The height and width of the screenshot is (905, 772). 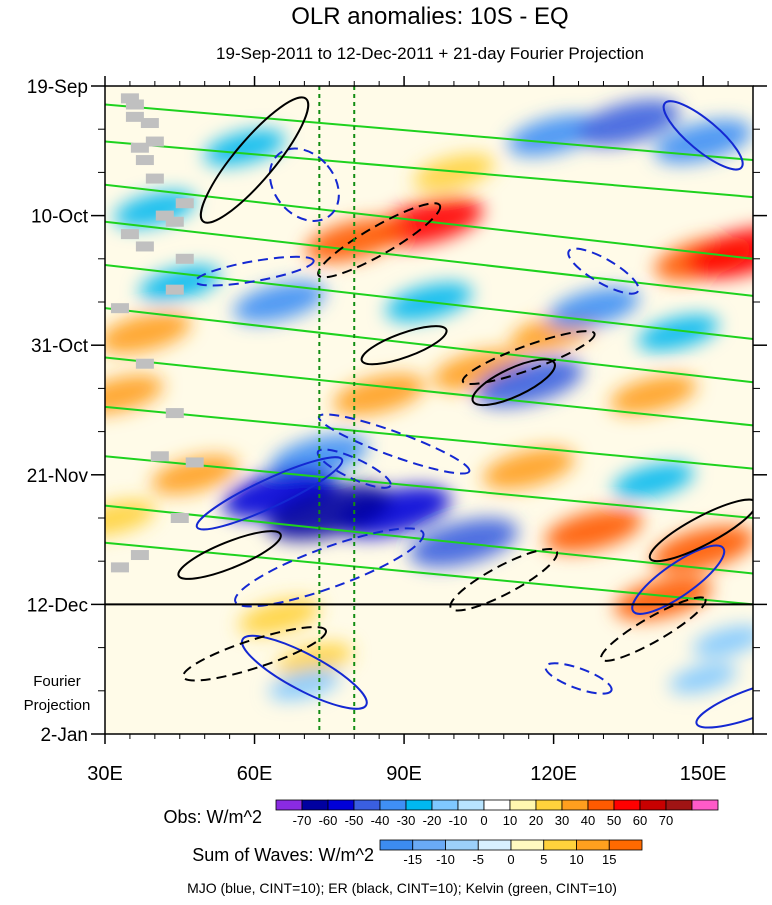 I want to click on obs-colorbar-label: Obs: W/m^2, so click(x=213, y=817).